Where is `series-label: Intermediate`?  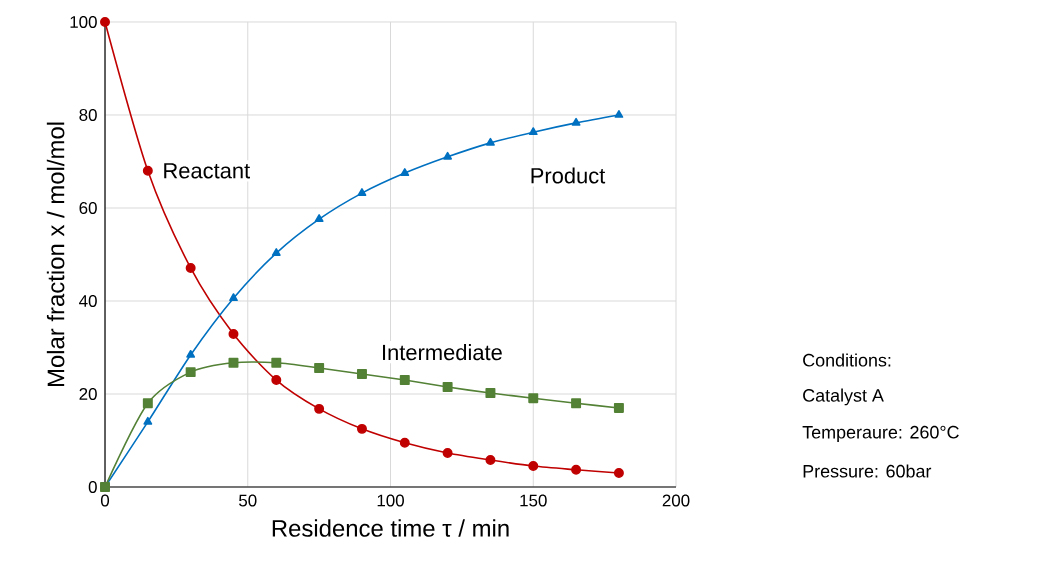 series-label: Intermediate is located at coordinates (442, 352).